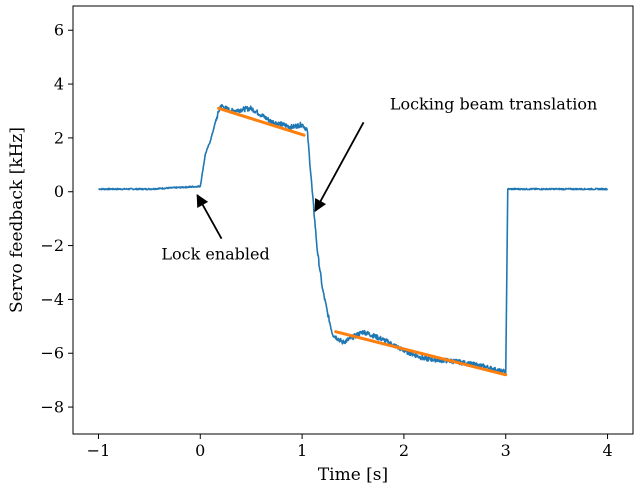  I want to click on y-tick-label: 2, so click(59, 137).